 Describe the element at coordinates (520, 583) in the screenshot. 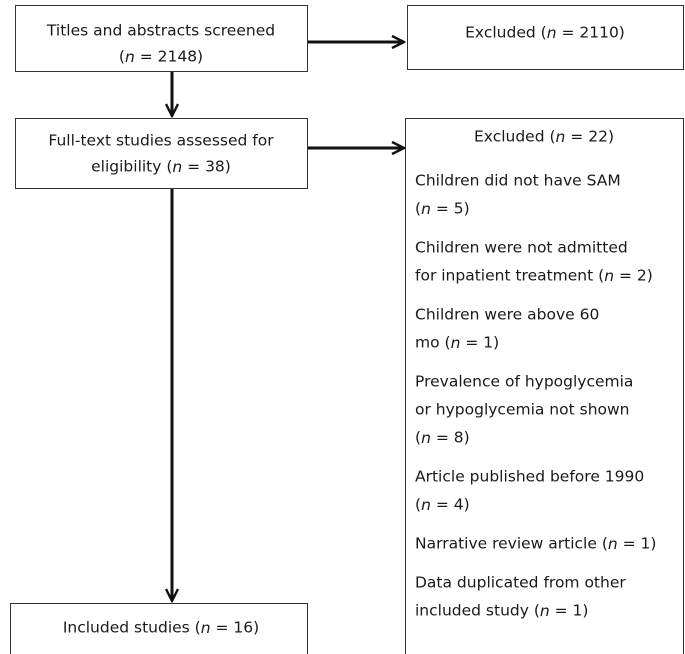

I see `reason-text: Data duplicated from other` at that location.